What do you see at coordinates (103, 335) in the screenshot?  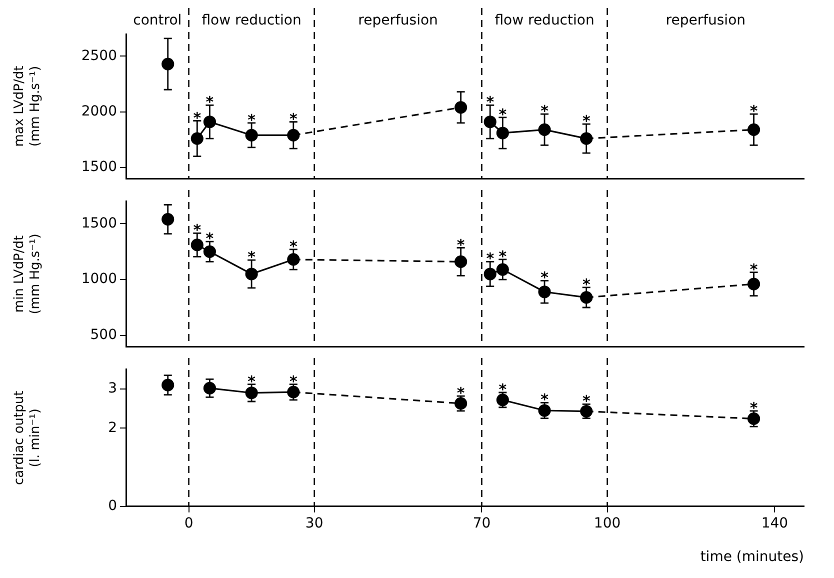 I see `y-tick-label: 500` at bounding box center [103, 335].